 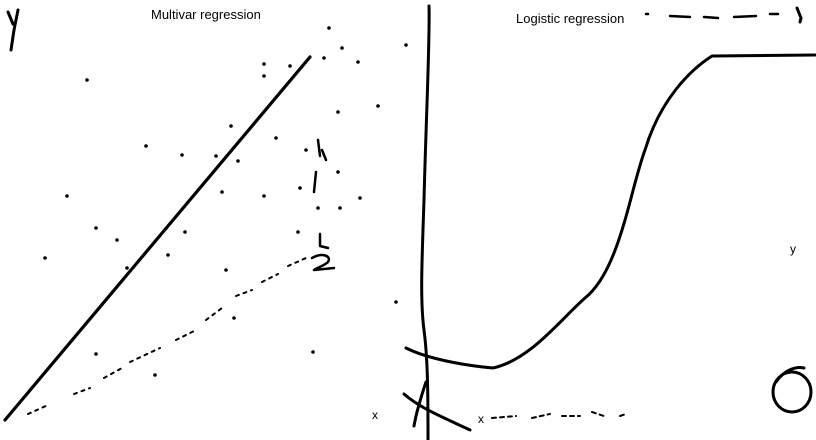 What do you see at coordinates (321, 194) in the screenshot?
I see `handwritten-1-glyph` at bounding box center [321, 194].